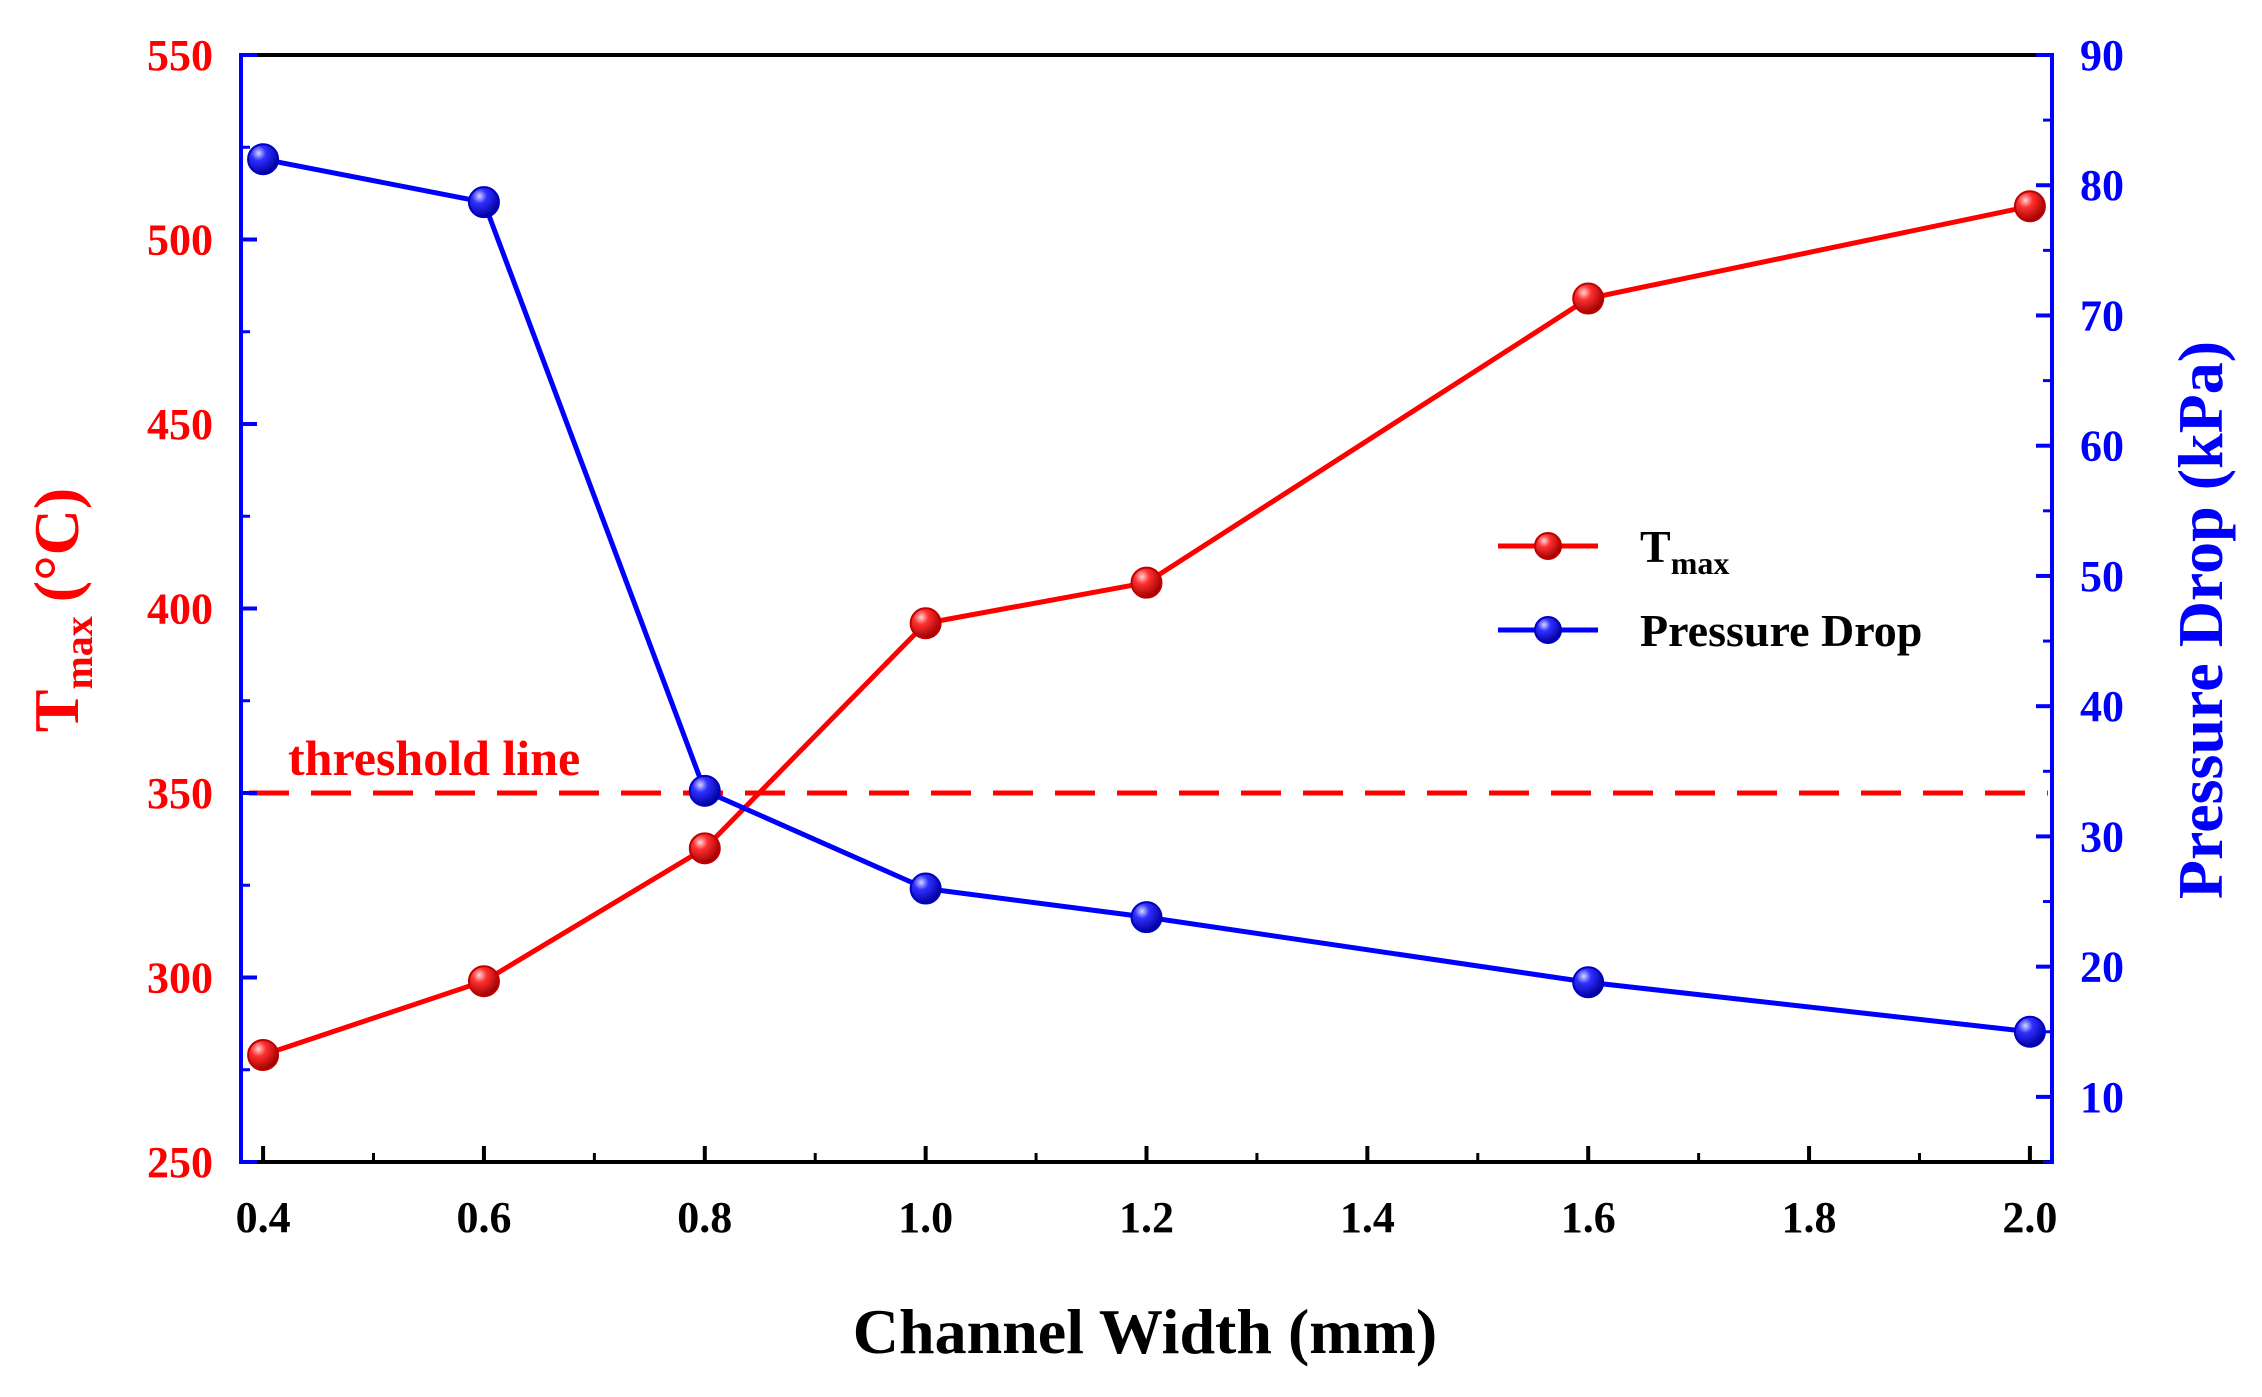 The image size is (2262, 1397). I want to click on left-tick-label: 350, so click(180, 793).